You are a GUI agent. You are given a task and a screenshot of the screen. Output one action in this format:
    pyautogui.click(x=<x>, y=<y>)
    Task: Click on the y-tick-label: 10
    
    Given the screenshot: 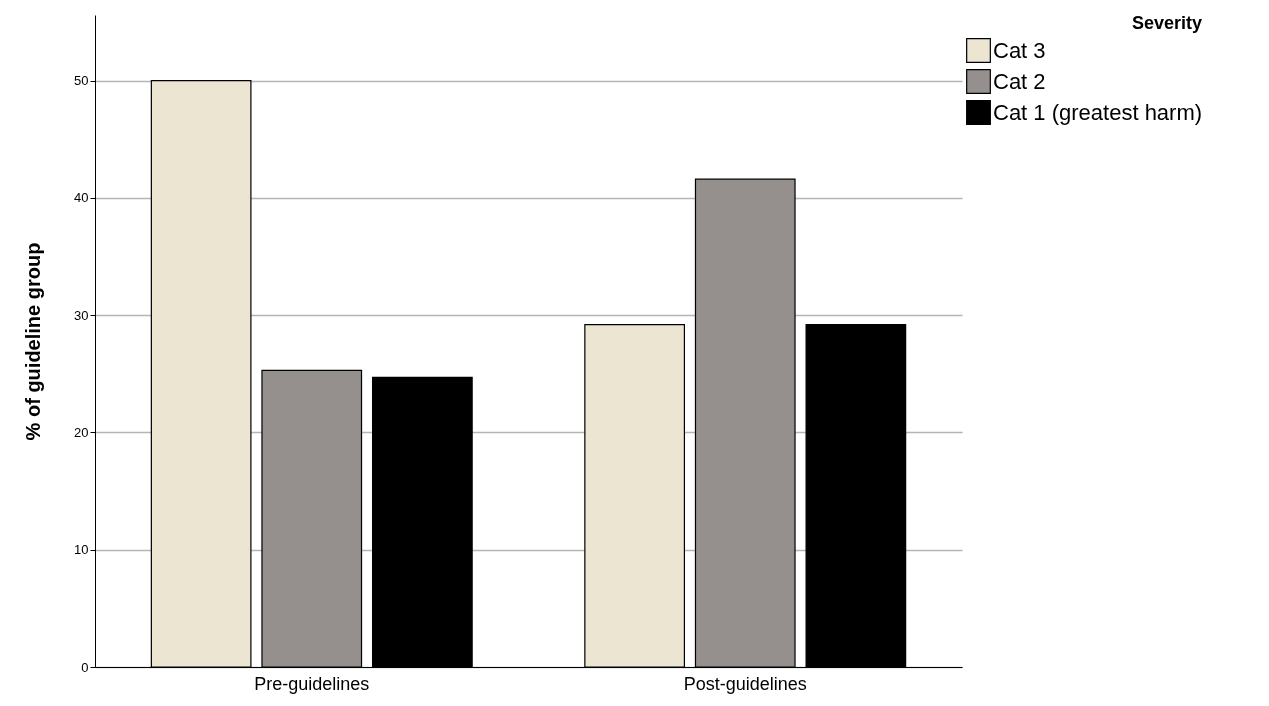 What is the action you would take?
    pyautogui.click(x=81, y=550)
    